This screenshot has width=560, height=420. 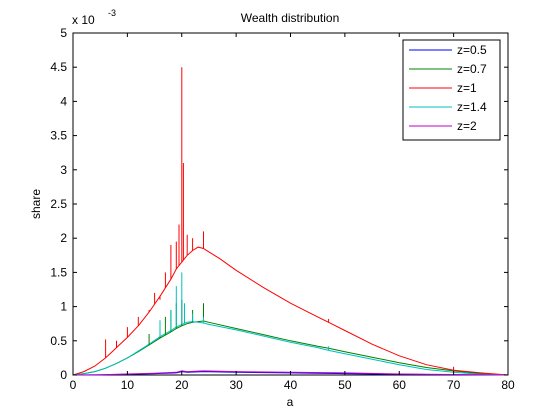 What do you see at coordinates (508, 385) in the screenshot?
I see `x-tick-label-8: 80` at bounding box center [508, 385].